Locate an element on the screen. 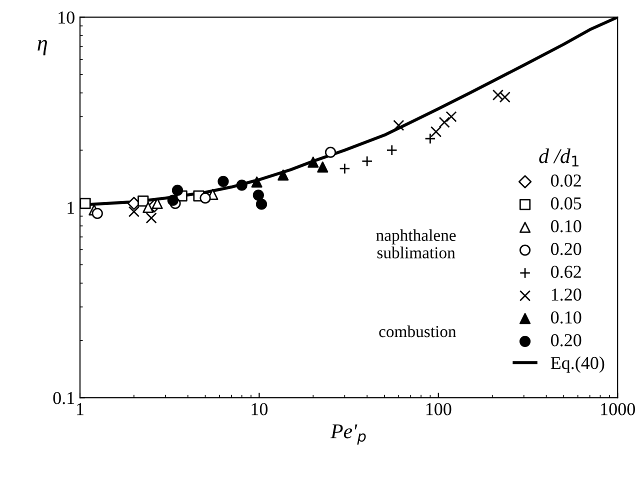  annotation: combustion is located at coordinates (417, 331).